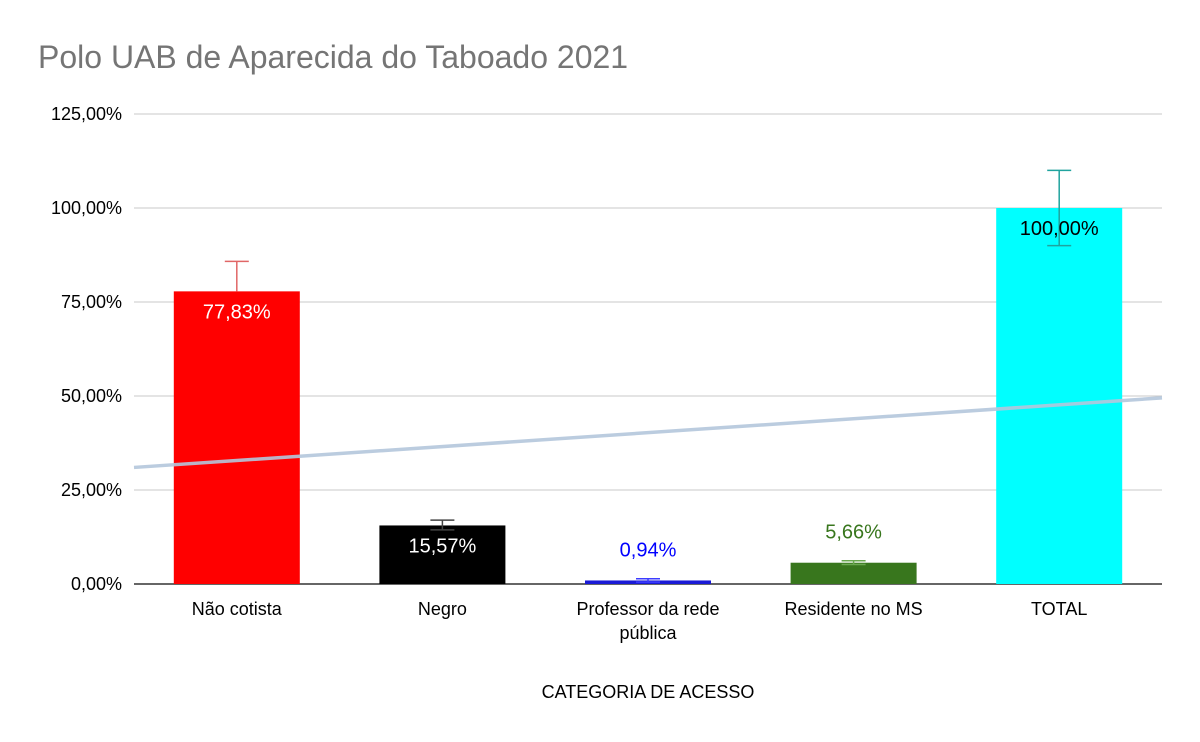 The image size is (1200, 742). Describe the element at coordinates (91, 490) in the screenshot. I see `y-tick-label: 25,00%` at that location.